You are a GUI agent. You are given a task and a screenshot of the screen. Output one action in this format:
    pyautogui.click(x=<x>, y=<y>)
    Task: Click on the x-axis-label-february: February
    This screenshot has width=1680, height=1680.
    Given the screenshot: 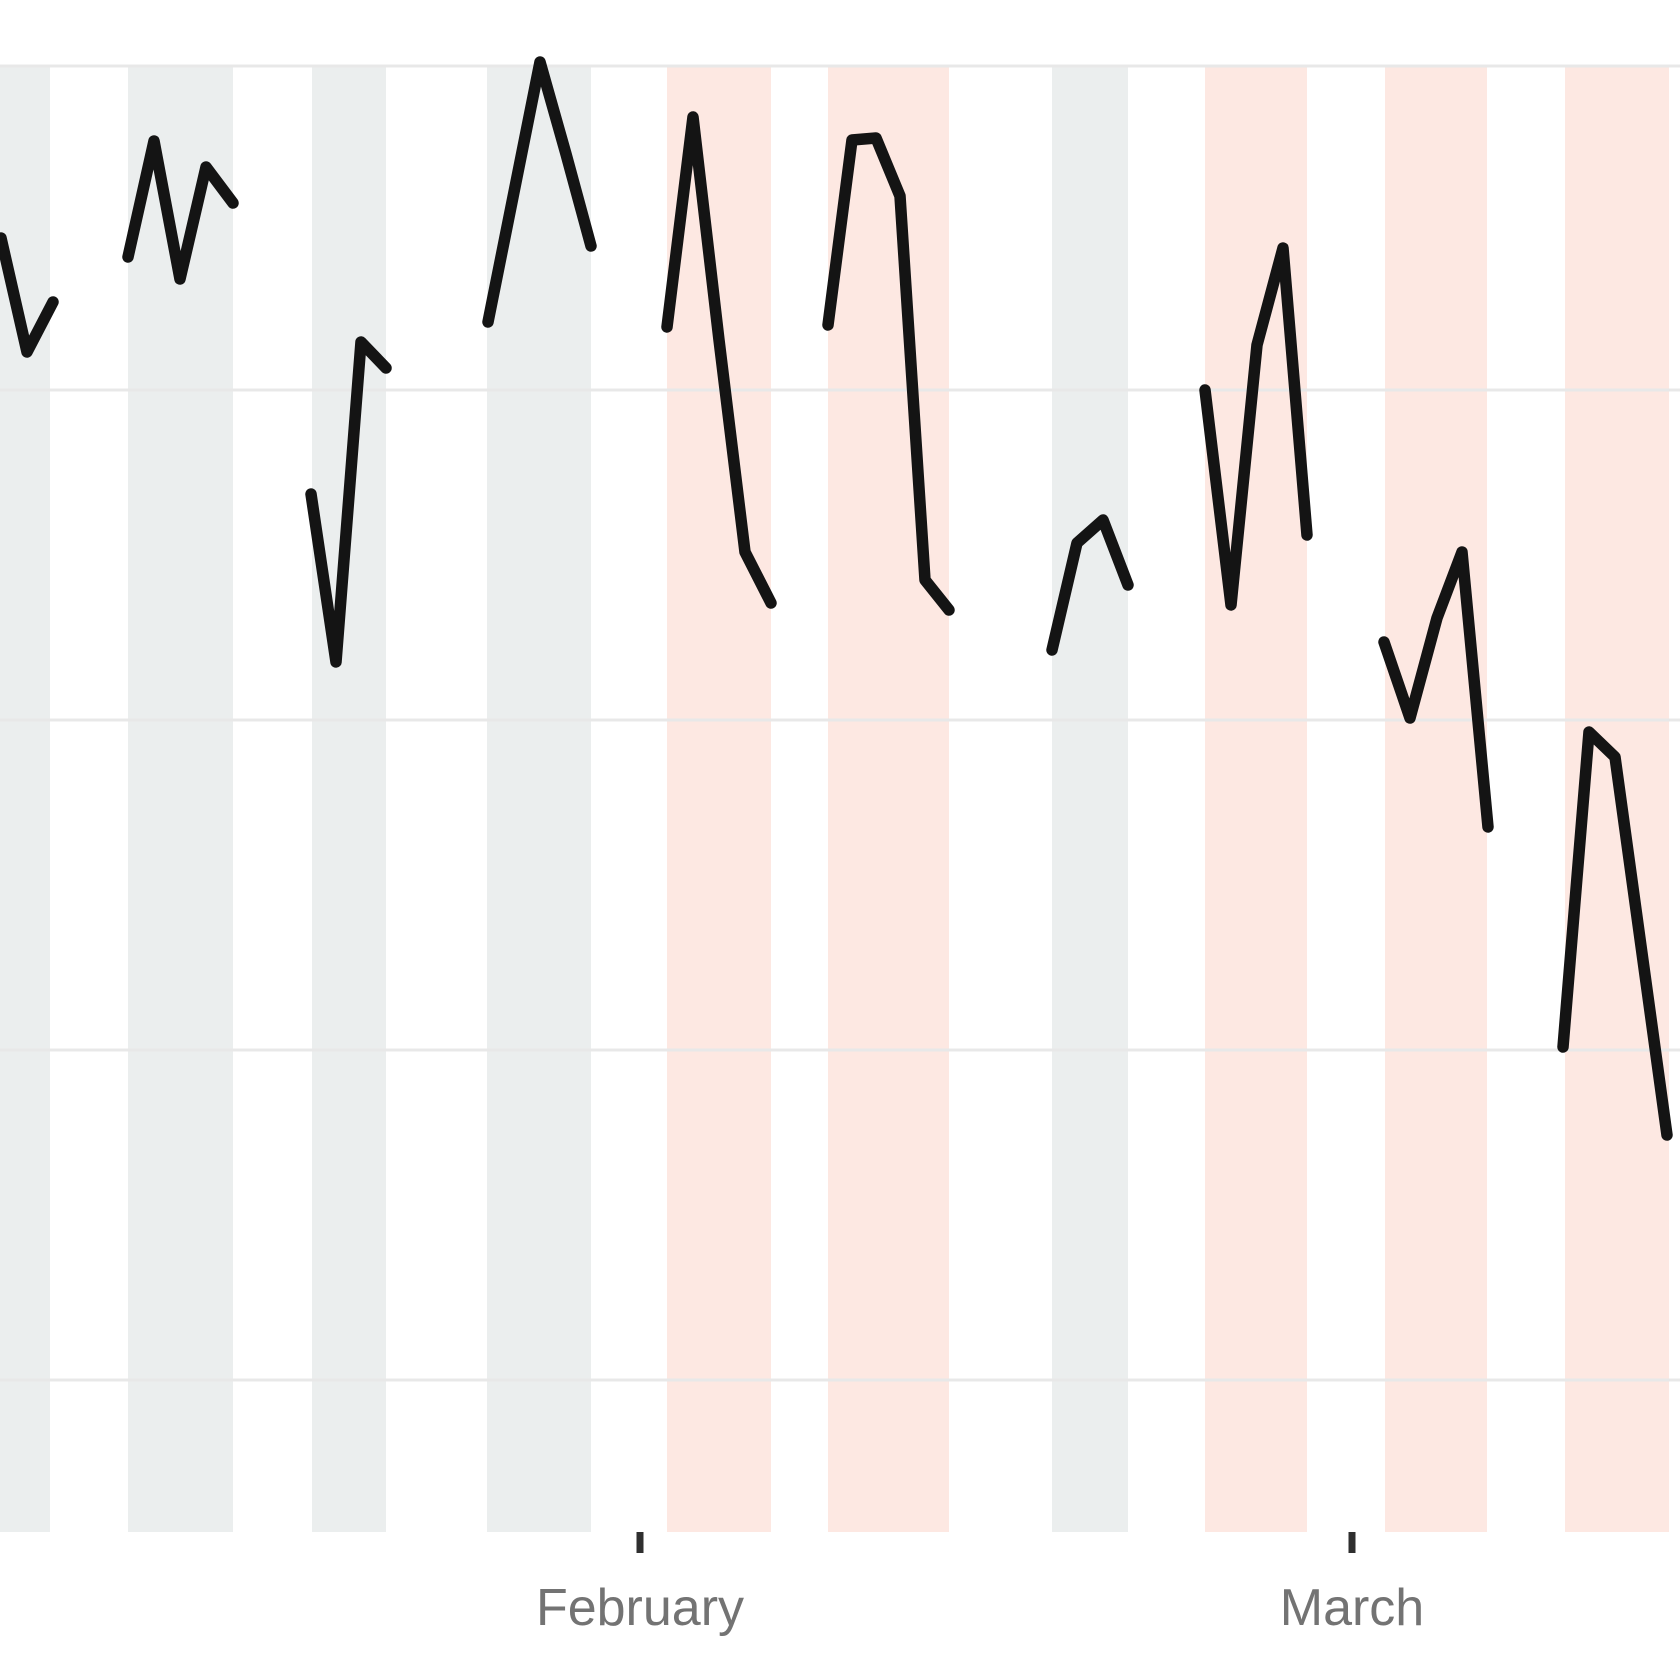 What is the action you would take?
    pyautogui.click(x=640, y=1608)
    